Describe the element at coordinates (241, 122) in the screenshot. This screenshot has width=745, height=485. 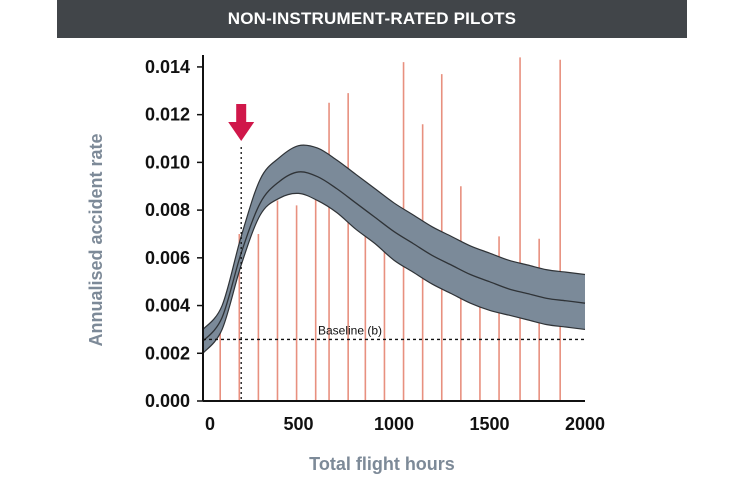
I see `marker-arrow-icon` at that location.